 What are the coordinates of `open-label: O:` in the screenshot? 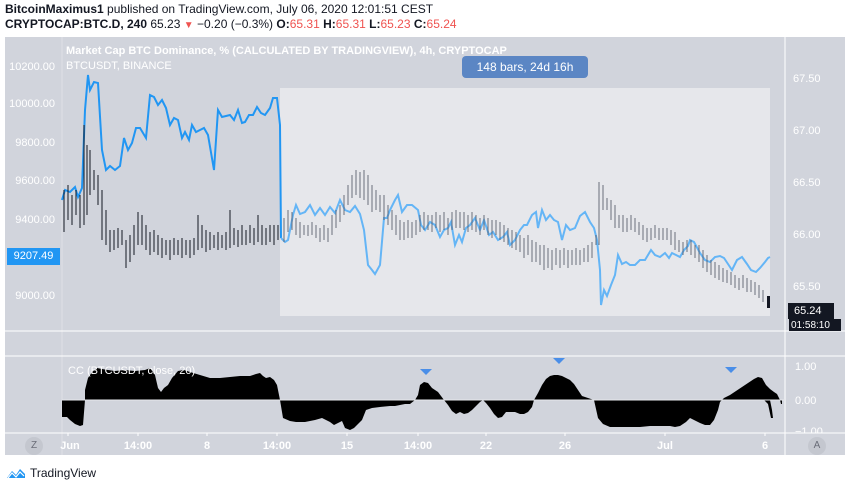 It's located at (283, 24).